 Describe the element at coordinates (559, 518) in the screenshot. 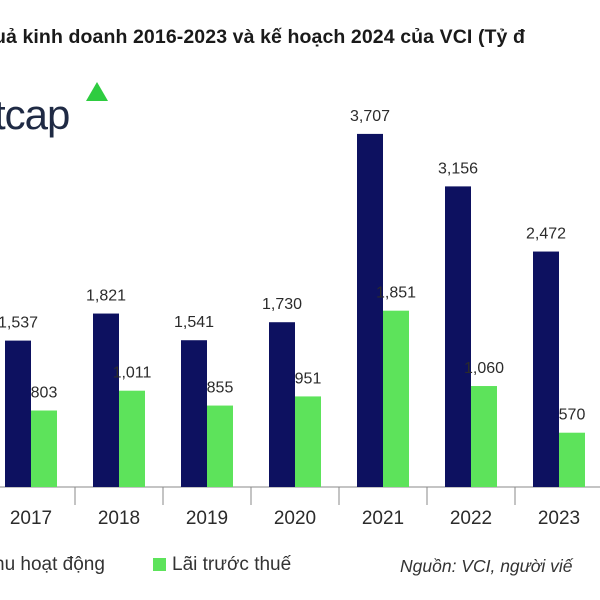

I see `x-tick-label: 2023` at that location.